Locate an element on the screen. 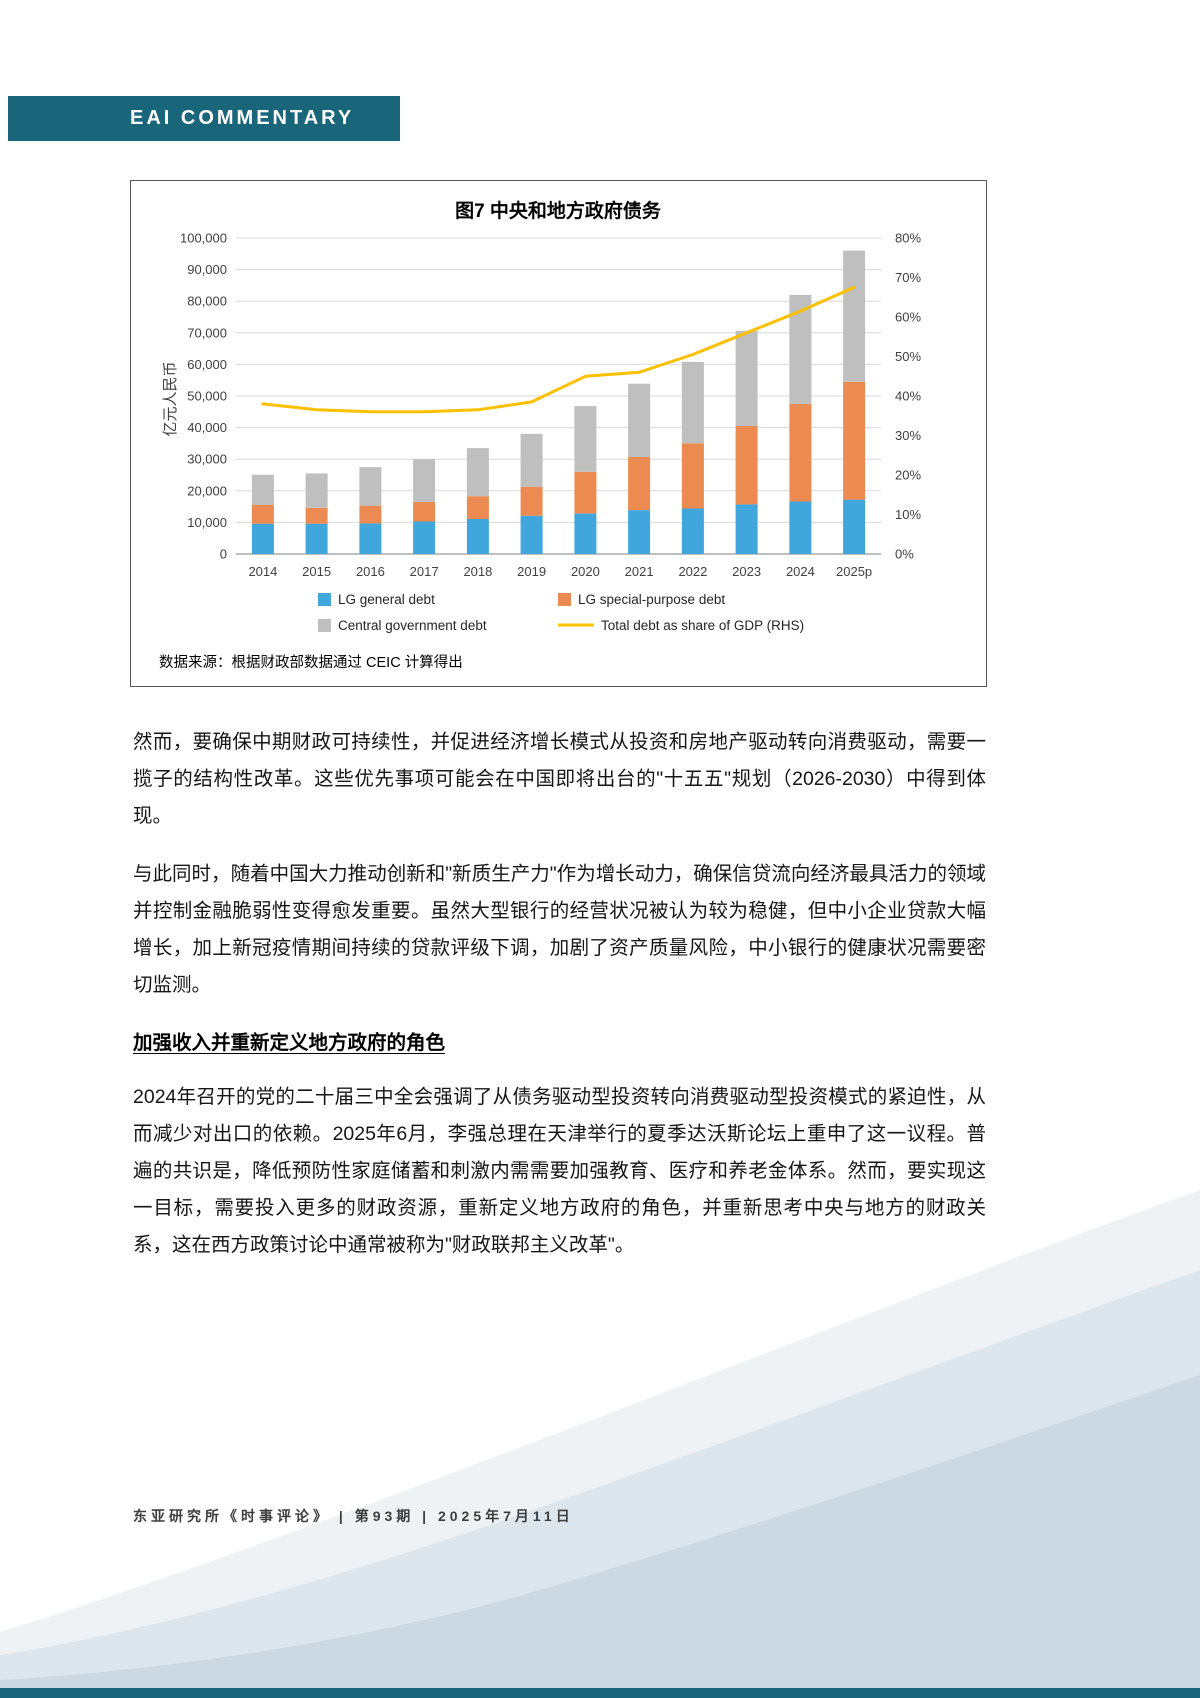 Image resolution: width=1200 pixels, height=1698 pixels. section-heading: 加强收入并重新定义地方政府的角色 is located at coordinates (289, 1043).